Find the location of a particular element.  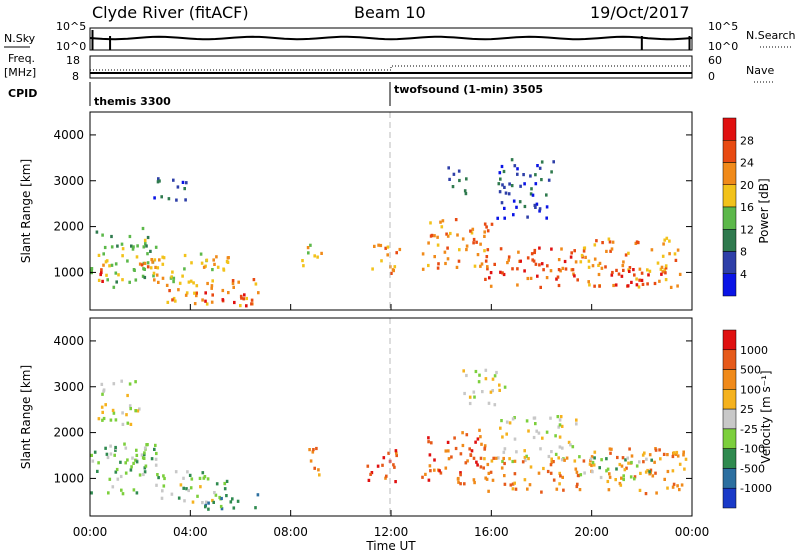

freq-panel: Freq. [MHz] 18 8 60 0 Nave is located at coordinates (389, 67).